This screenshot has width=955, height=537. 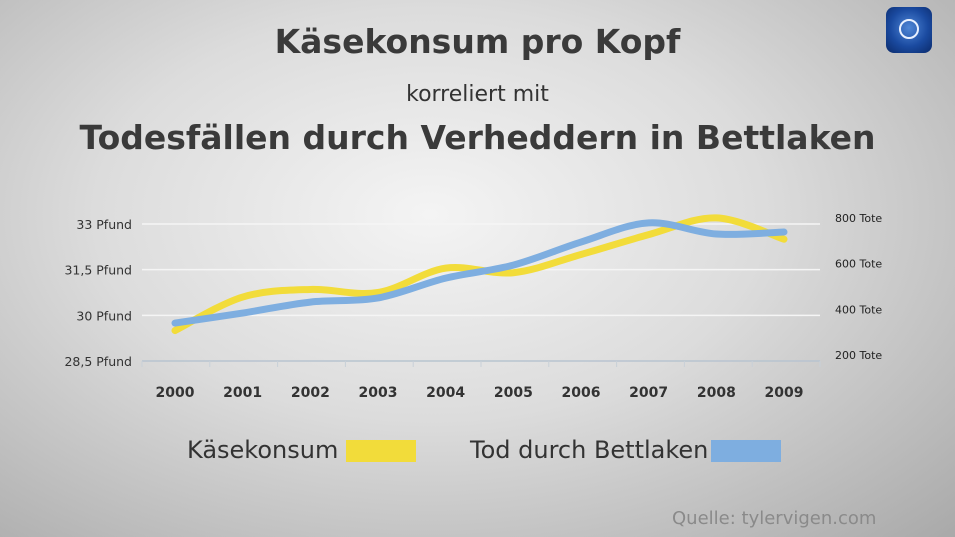 I want to click on legend-swatch-cheese, so click(x=381, y=451).